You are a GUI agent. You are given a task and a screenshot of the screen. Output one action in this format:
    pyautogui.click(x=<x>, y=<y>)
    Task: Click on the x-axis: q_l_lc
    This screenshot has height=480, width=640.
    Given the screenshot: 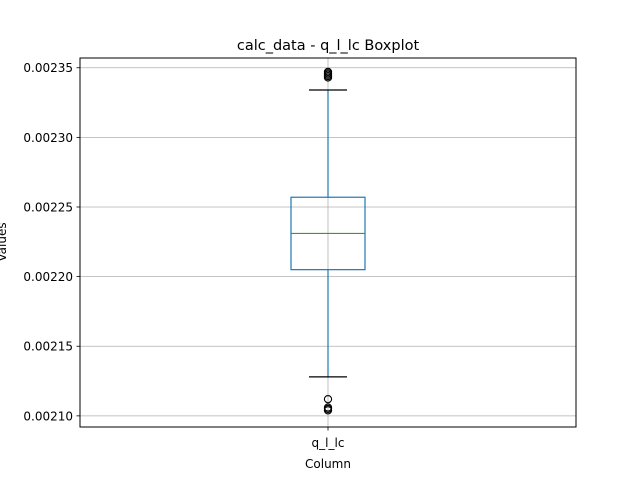 What is the action you would take?
    pyautogui.click(x=328, y=438)
    